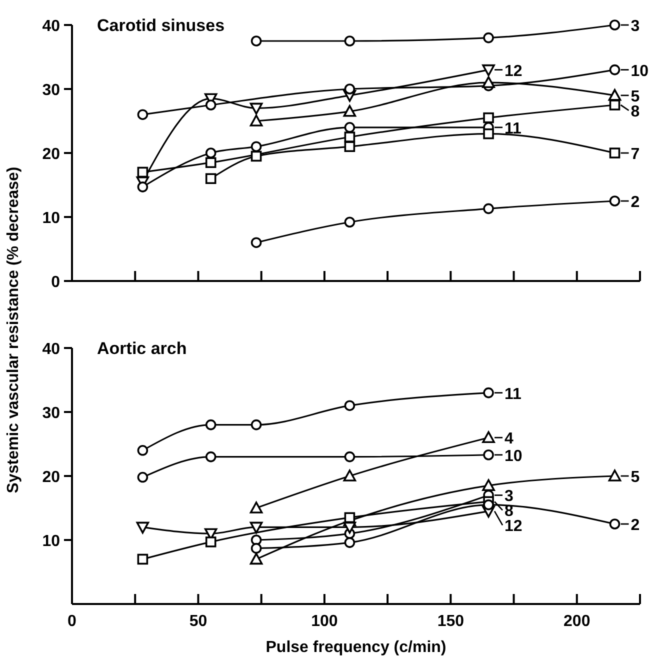  Describe the element at coordinates (509, 439) in the screenshot. I see `legend-label: 4` at that location.